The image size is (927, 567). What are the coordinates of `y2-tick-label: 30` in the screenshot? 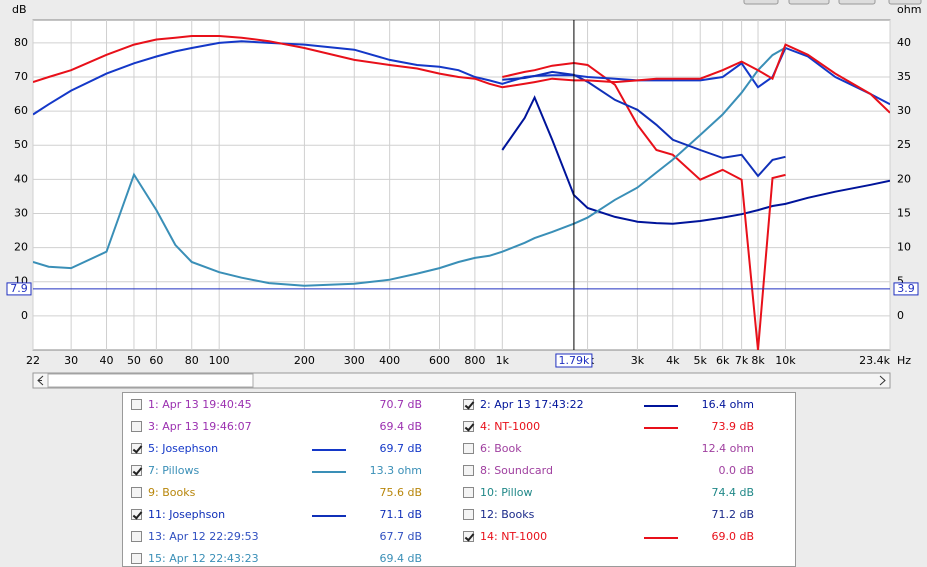 It's located at (904, 110).